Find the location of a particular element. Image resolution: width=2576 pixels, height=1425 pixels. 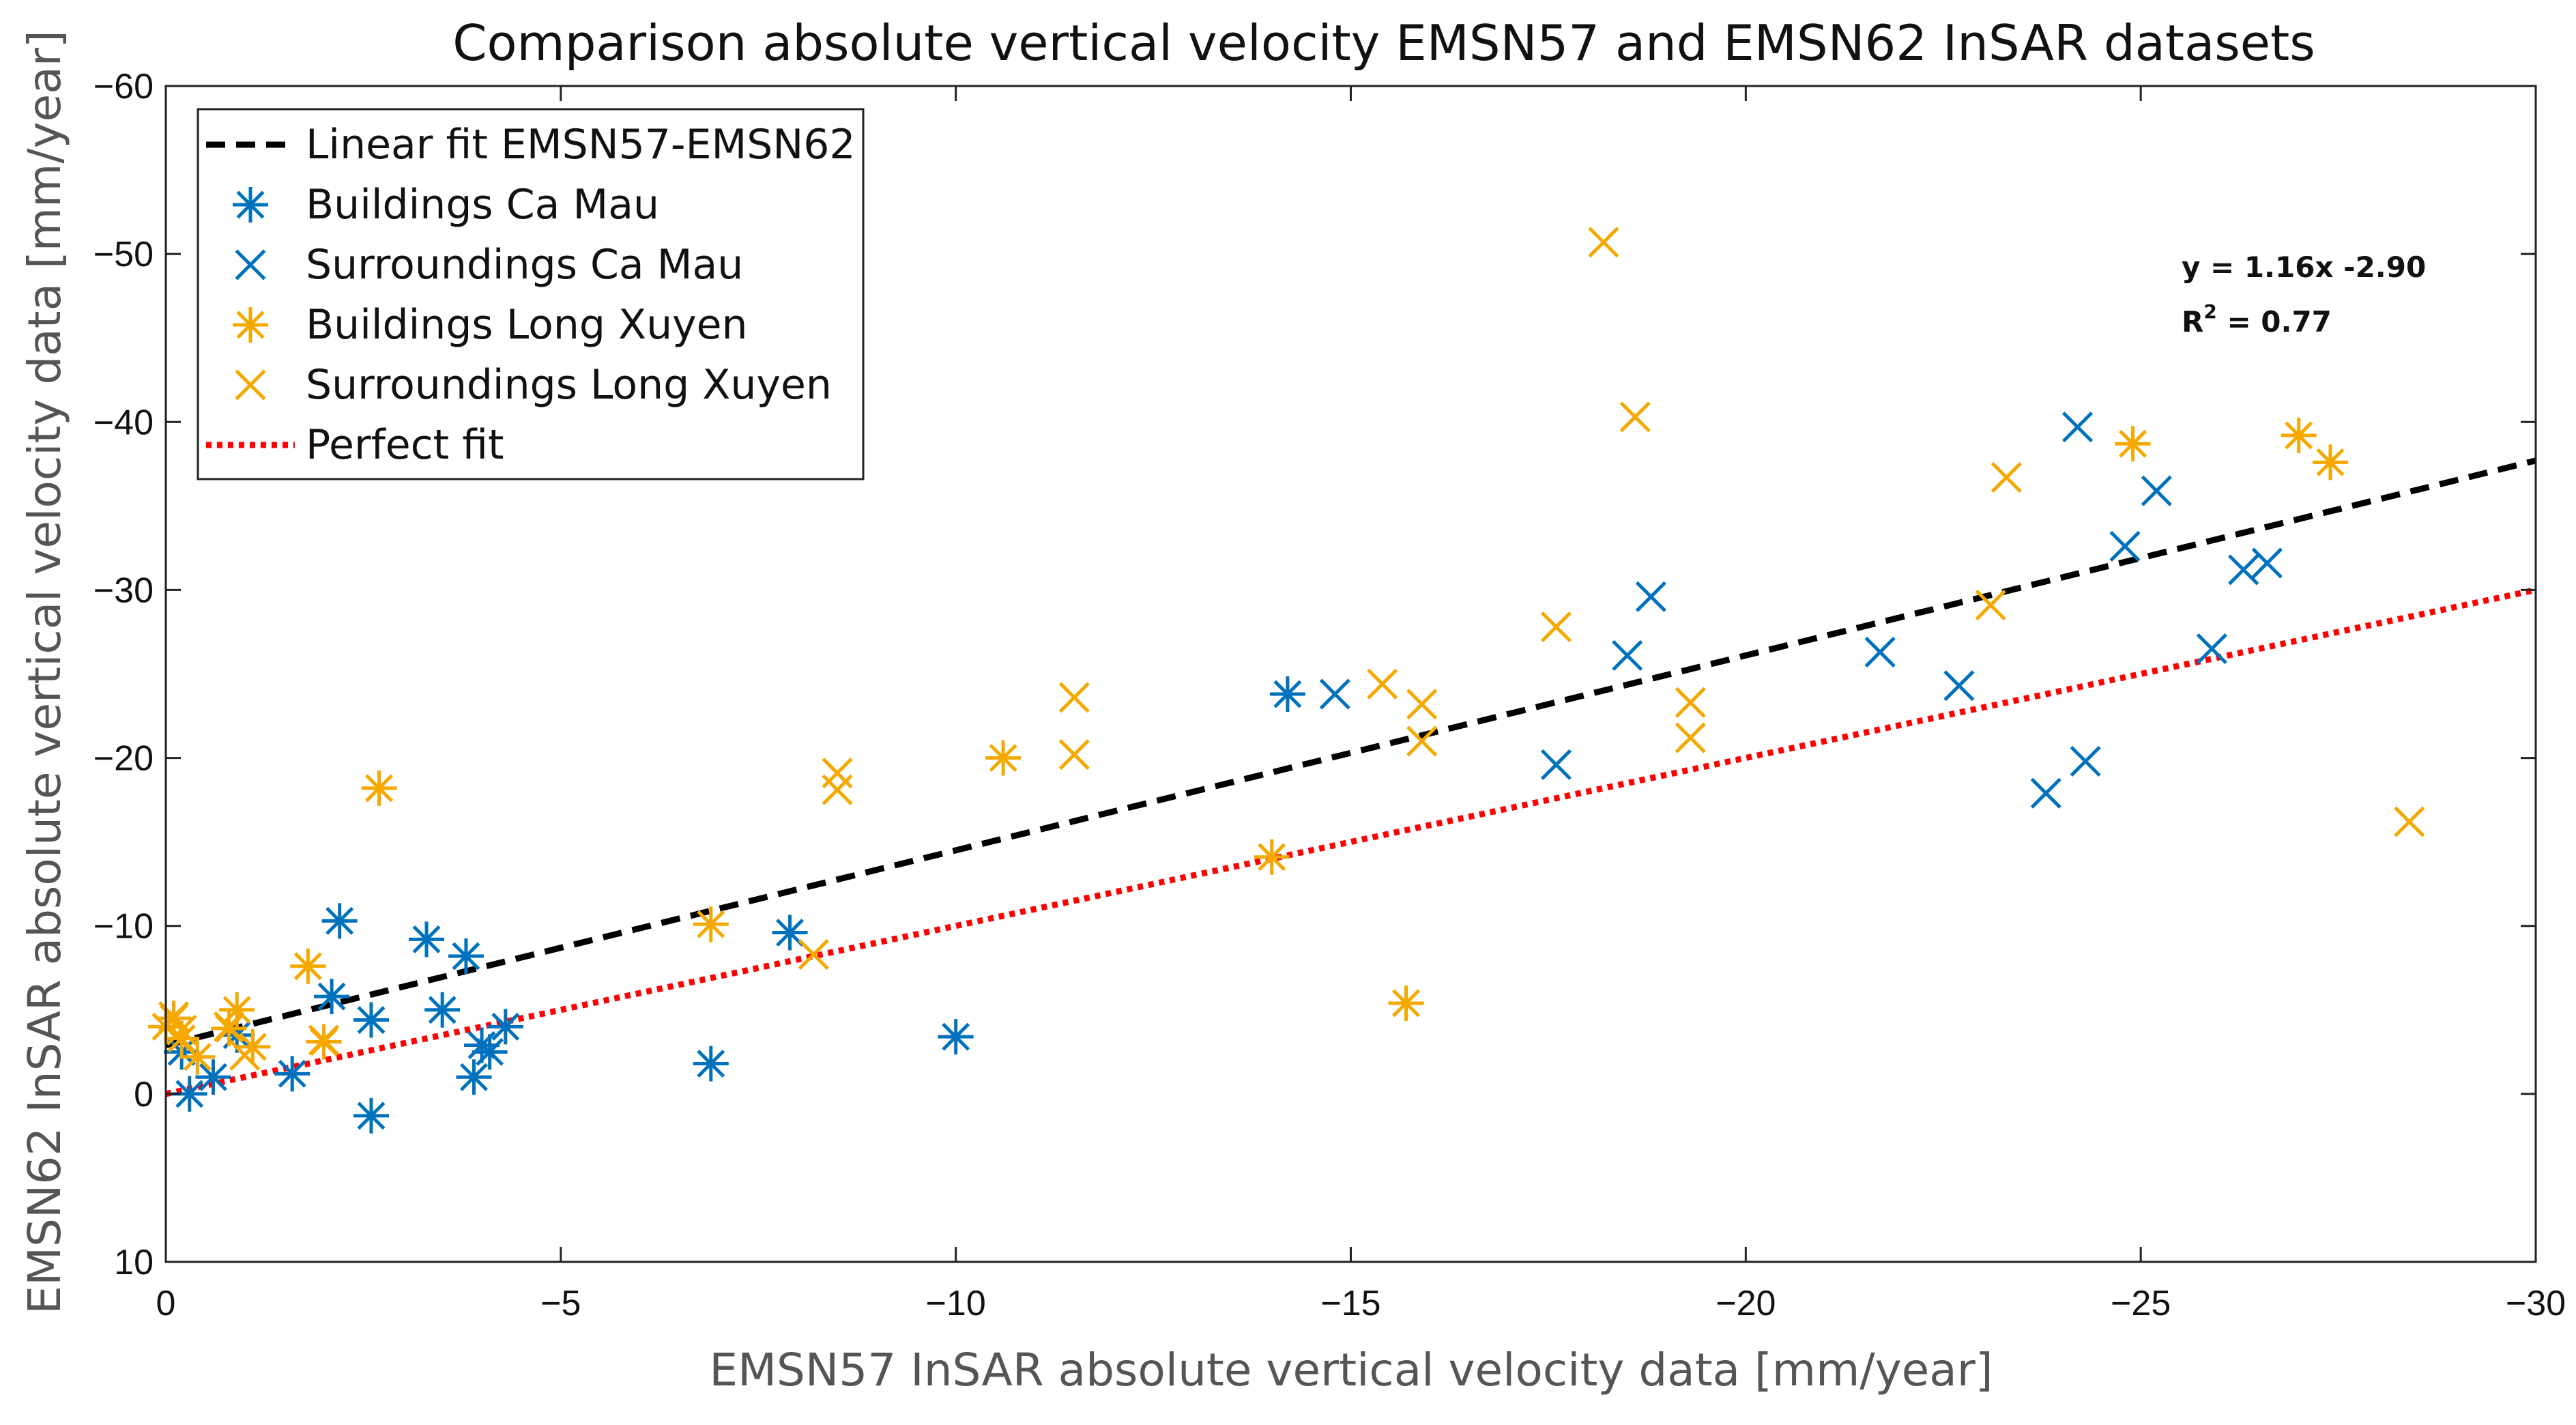

y-tick-label: −10 is located at coordinates (123, 927).